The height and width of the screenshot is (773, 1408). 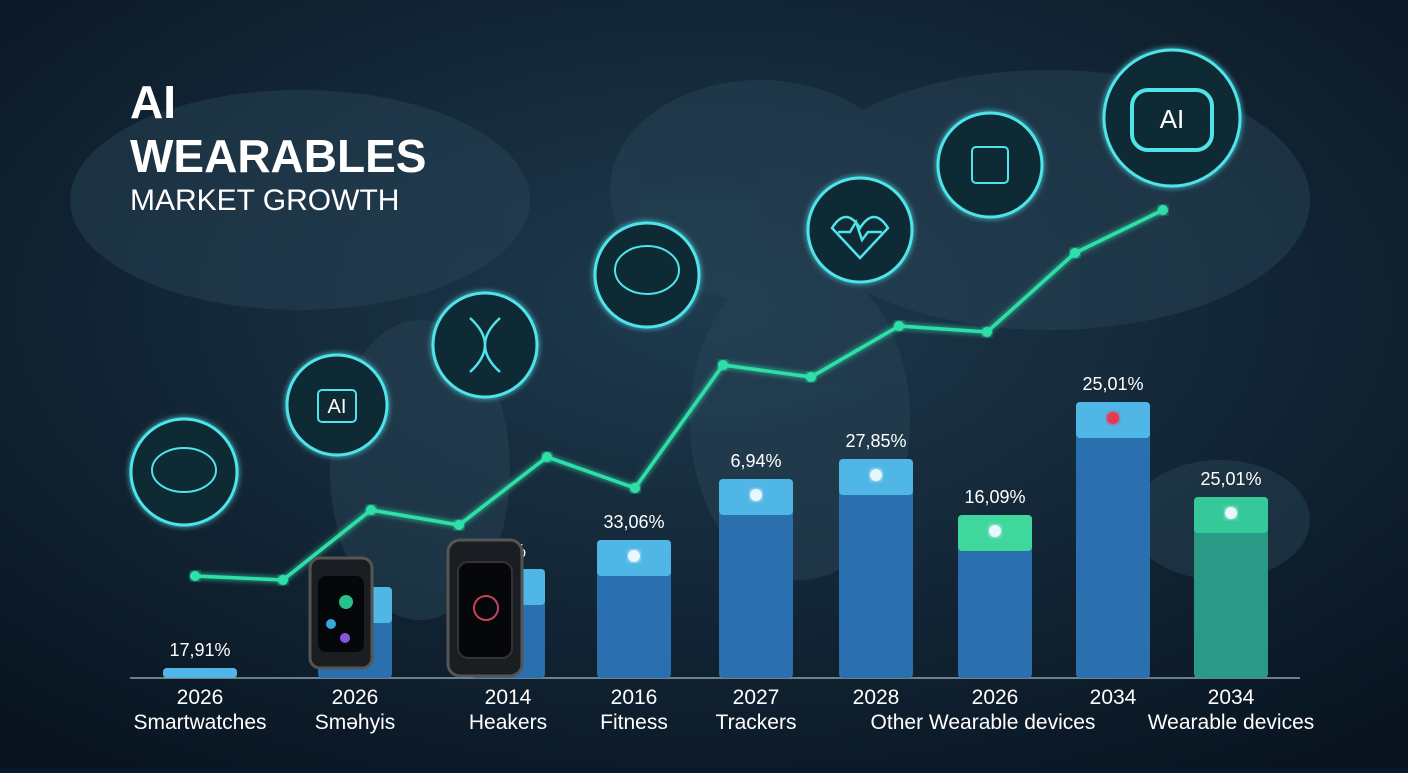 I want to click on bar-annotation: 16,09%, so click(x=994, y=497).